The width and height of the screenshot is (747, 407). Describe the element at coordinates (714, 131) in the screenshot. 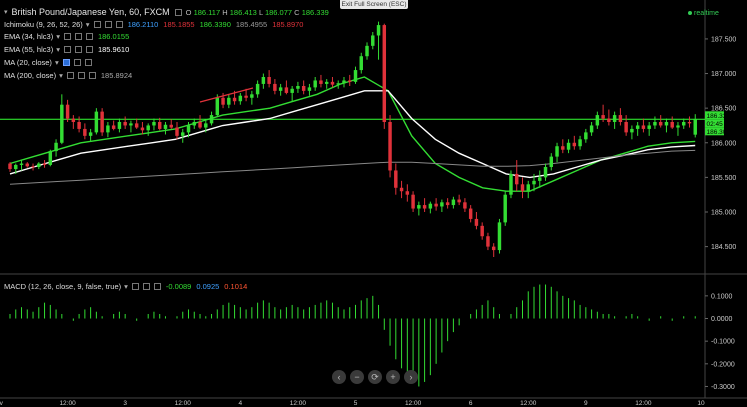

I see `line-price-tag-bg` at that location.